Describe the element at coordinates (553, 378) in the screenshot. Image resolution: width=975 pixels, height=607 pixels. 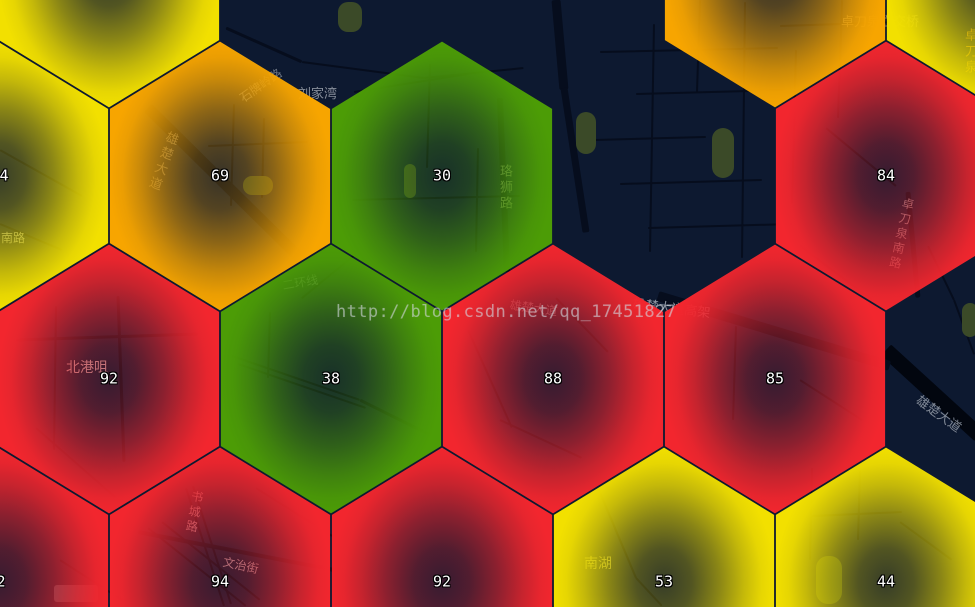
I see `hexbin-value: 88` at that location.